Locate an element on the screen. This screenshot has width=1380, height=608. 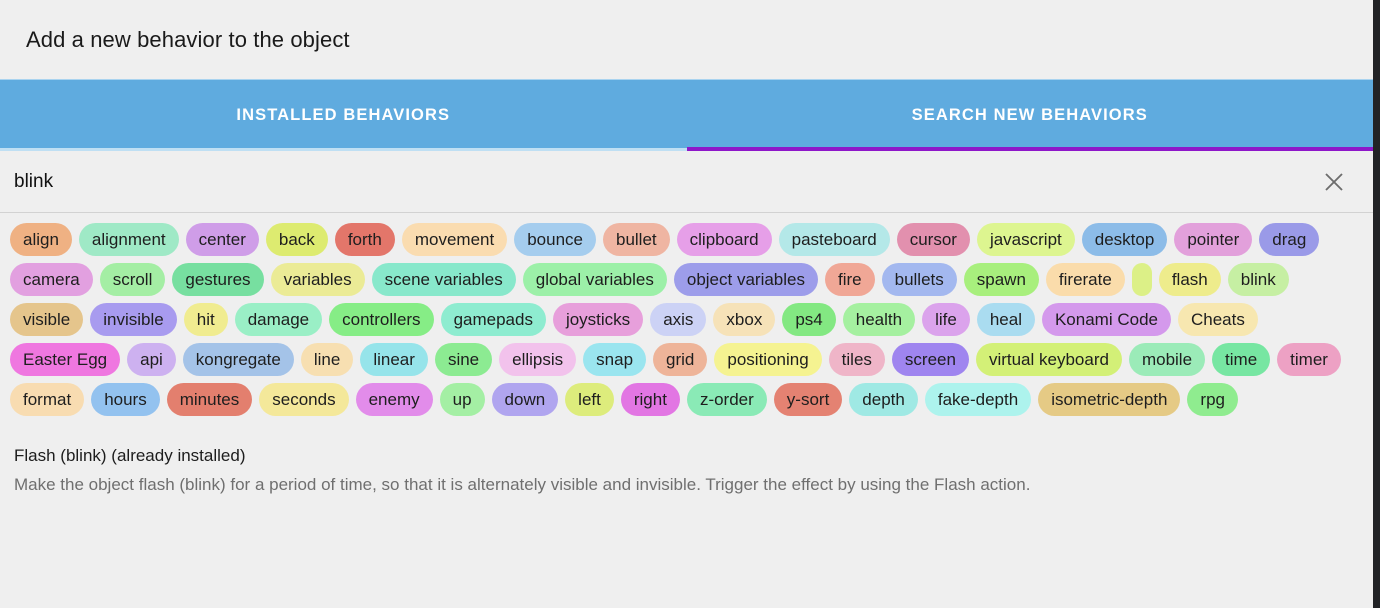
tag-chip: sine is located at coordinates (463, 359).